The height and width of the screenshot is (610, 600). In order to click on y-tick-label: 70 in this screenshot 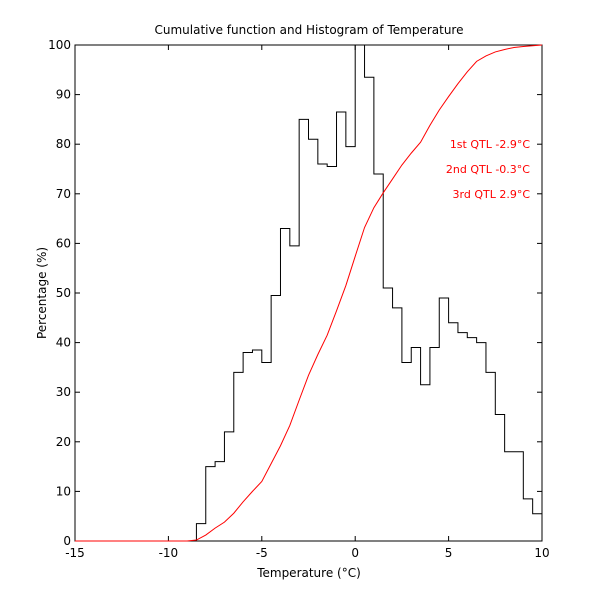, I will do `click(63, 194)`.